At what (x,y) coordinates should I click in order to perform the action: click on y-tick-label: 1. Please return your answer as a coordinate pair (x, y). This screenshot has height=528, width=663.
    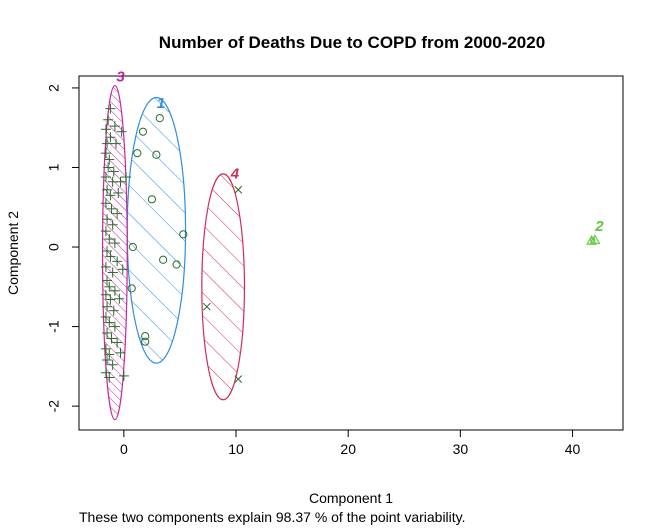
    Looking at the image, I should click on (54, 167).